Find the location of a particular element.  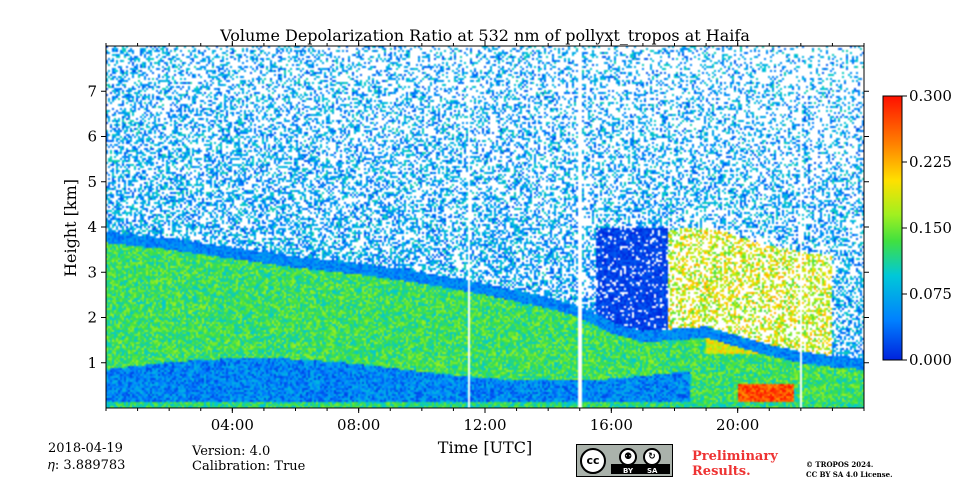

preliminary-line2: Results. is located at coordinates (721, 471).